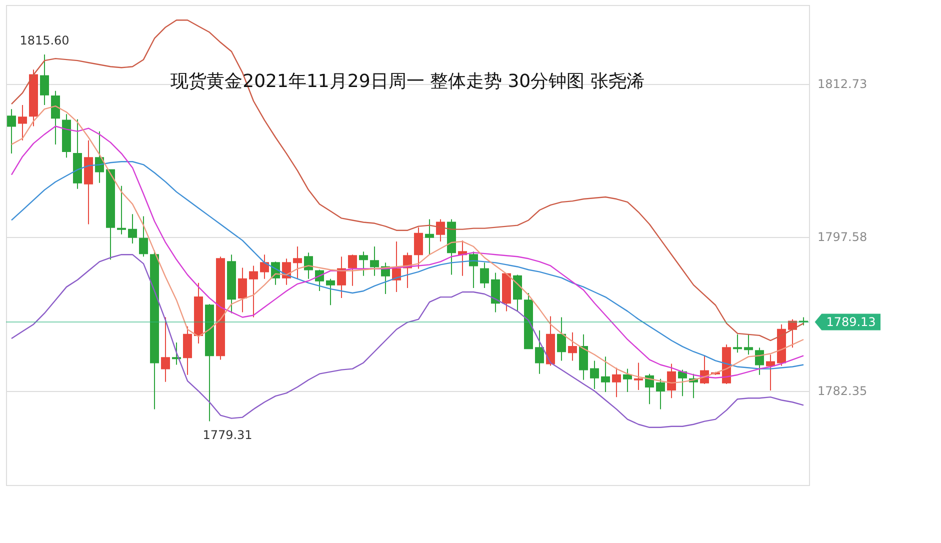  What do you see at coordinates (45, 41) in the screenshot?
I see `annotation: 1815.60` at bounding box center [45, 41].